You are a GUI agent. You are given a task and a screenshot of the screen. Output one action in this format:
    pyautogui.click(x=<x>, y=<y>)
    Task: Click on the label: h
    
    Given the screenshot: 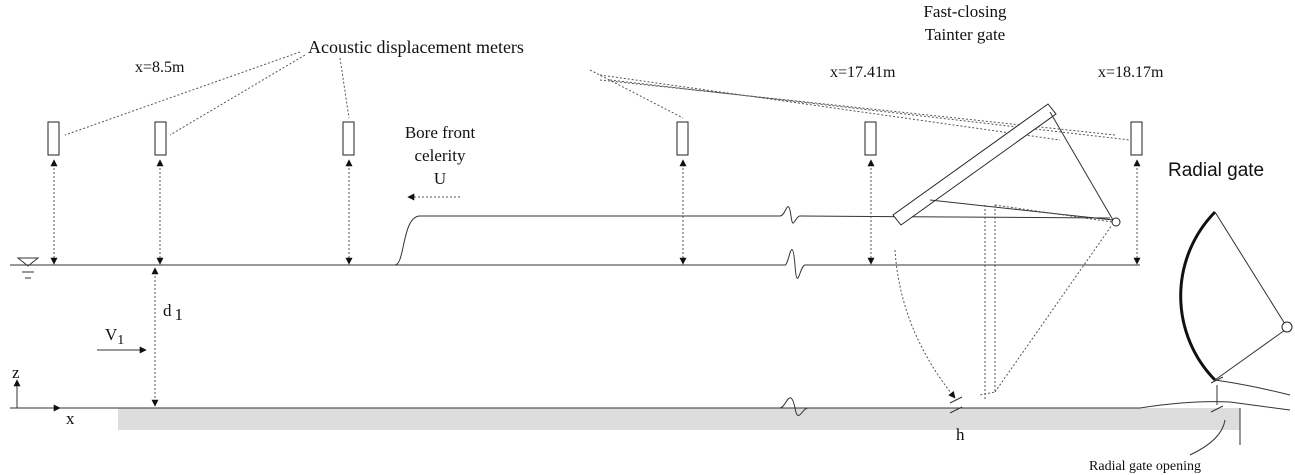 What is the action you would take?
    pyautogui.click(x=960, y=434)
    